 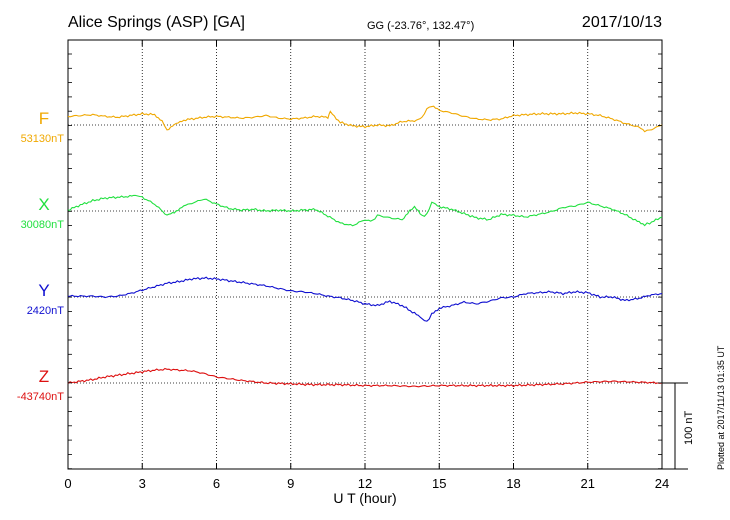 What do you see at coordinates (43, 290) in the screenshot?
I see `component-name-y: Y` at bounding box center [43, 290].